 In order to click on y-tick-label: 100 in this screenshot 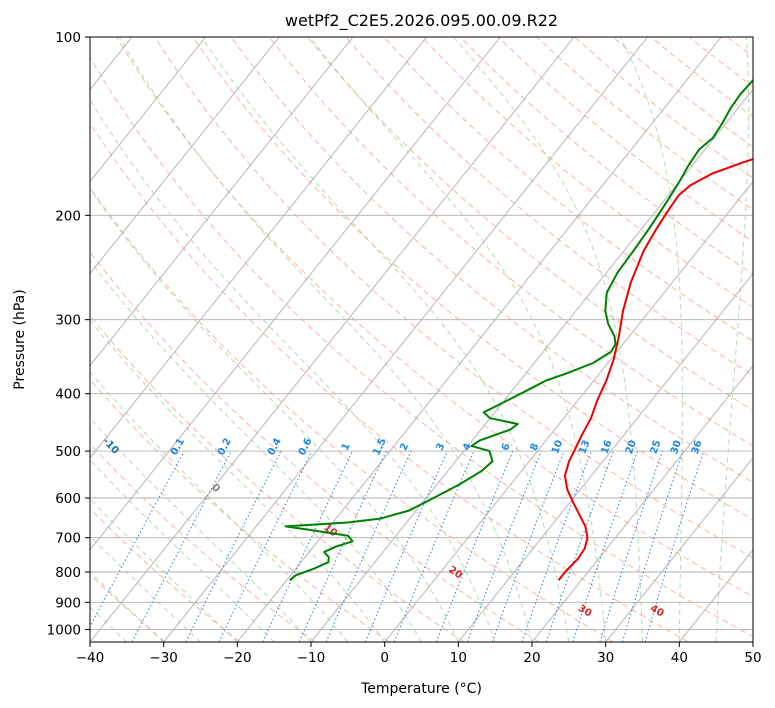, I will do `click(68, 38)`.